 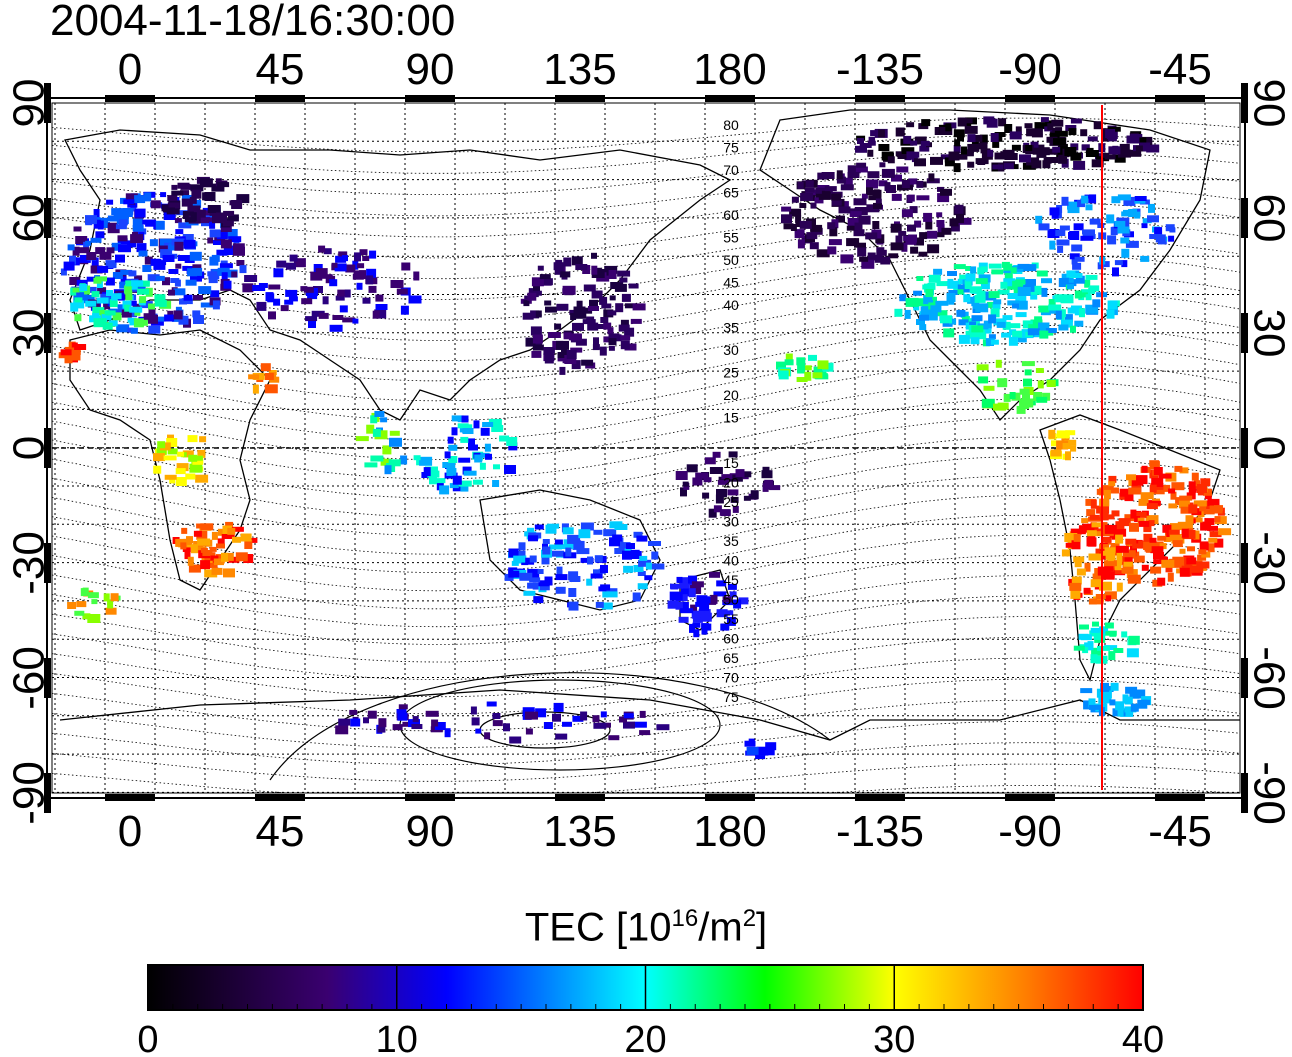 What do you see at coordinates (29, 563) in the screenshot?
I see `left-lat-label: -30` at bounding box center [29, 563].